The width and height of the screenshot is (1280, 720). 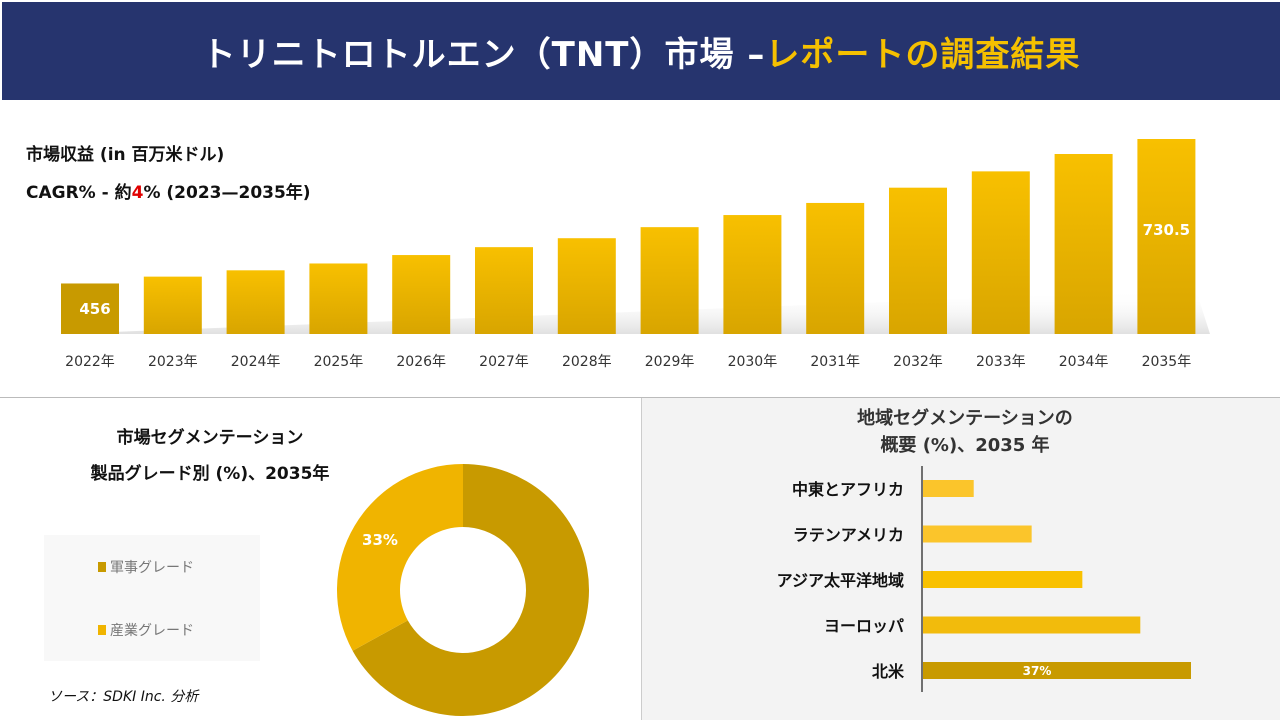 What do you see at coordinates (918, 260) in the screenshot?
I see `bar-2032年` at bounding box center [918, 260].